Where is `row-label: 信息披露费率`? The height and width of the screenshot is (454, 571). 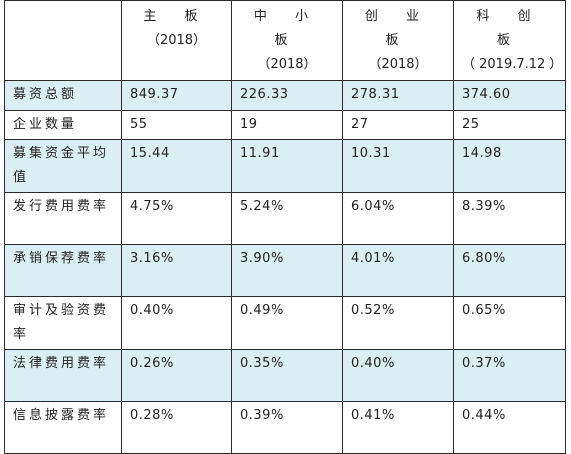 row-label: 信息披露费率 is located at coordinates (63, 427).